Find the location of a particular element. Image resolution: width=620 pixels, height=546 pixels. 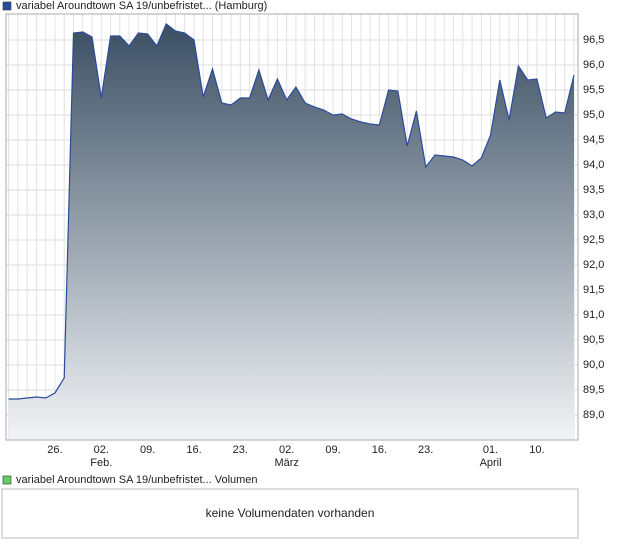

y-tick-label: 95,5 is located at coordinates (593, 90).